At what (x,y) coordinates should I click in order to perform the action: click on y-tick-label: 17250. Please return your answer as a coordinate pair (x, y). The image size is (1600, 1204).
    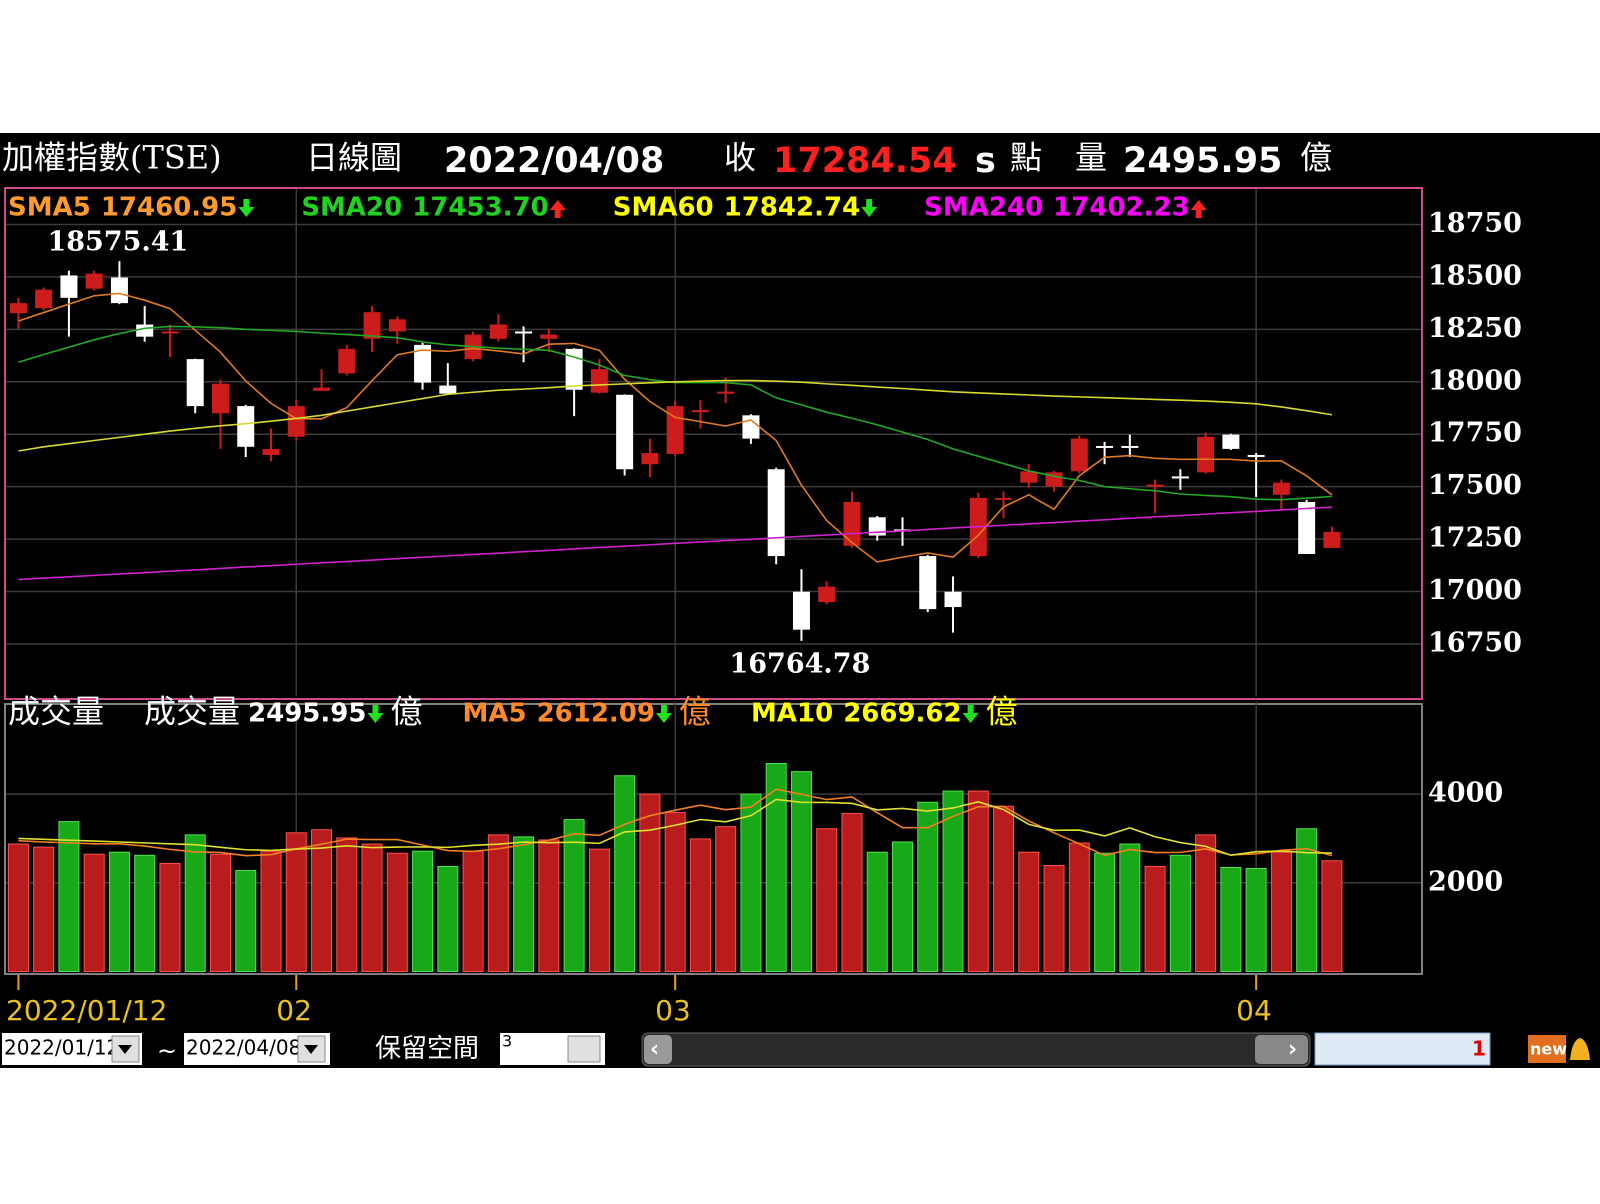
    Looking at the image, I should click on (1475, 538).